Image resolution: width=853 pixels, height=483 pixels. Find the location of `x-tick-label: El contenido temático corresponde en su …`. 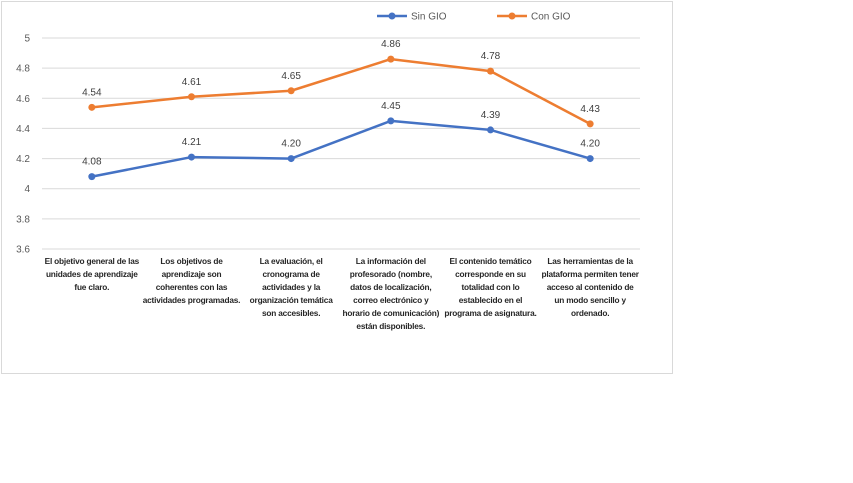

x-tick-label: El contenido temático corresponde en su … is located at coordinates (490, 287).